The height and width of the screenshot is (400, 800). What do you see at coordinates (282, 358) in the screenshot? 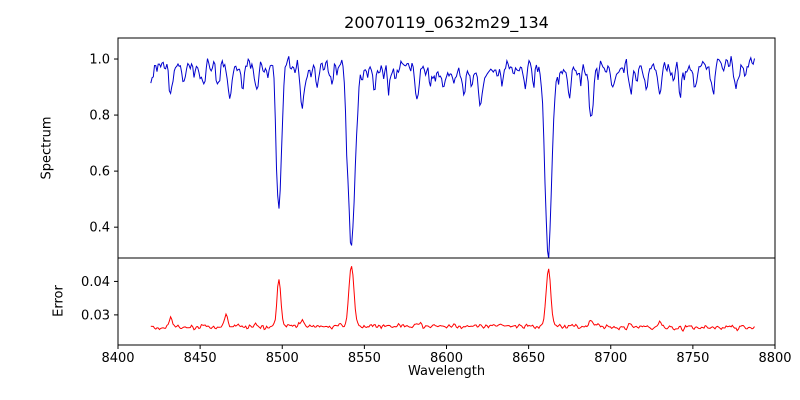
I see `x-tick-label: 8500` at bounding box center [282, 358].